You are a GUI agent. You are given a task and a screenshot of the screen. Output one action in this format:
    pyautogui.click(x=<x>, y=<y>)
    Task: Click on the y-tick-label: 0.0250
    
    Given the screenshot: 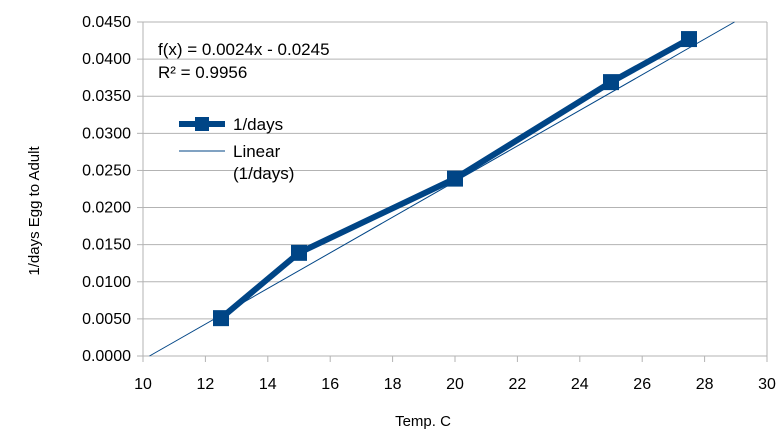 What is the action you would take?
    pyautogui.click(x=106, y=170)
    